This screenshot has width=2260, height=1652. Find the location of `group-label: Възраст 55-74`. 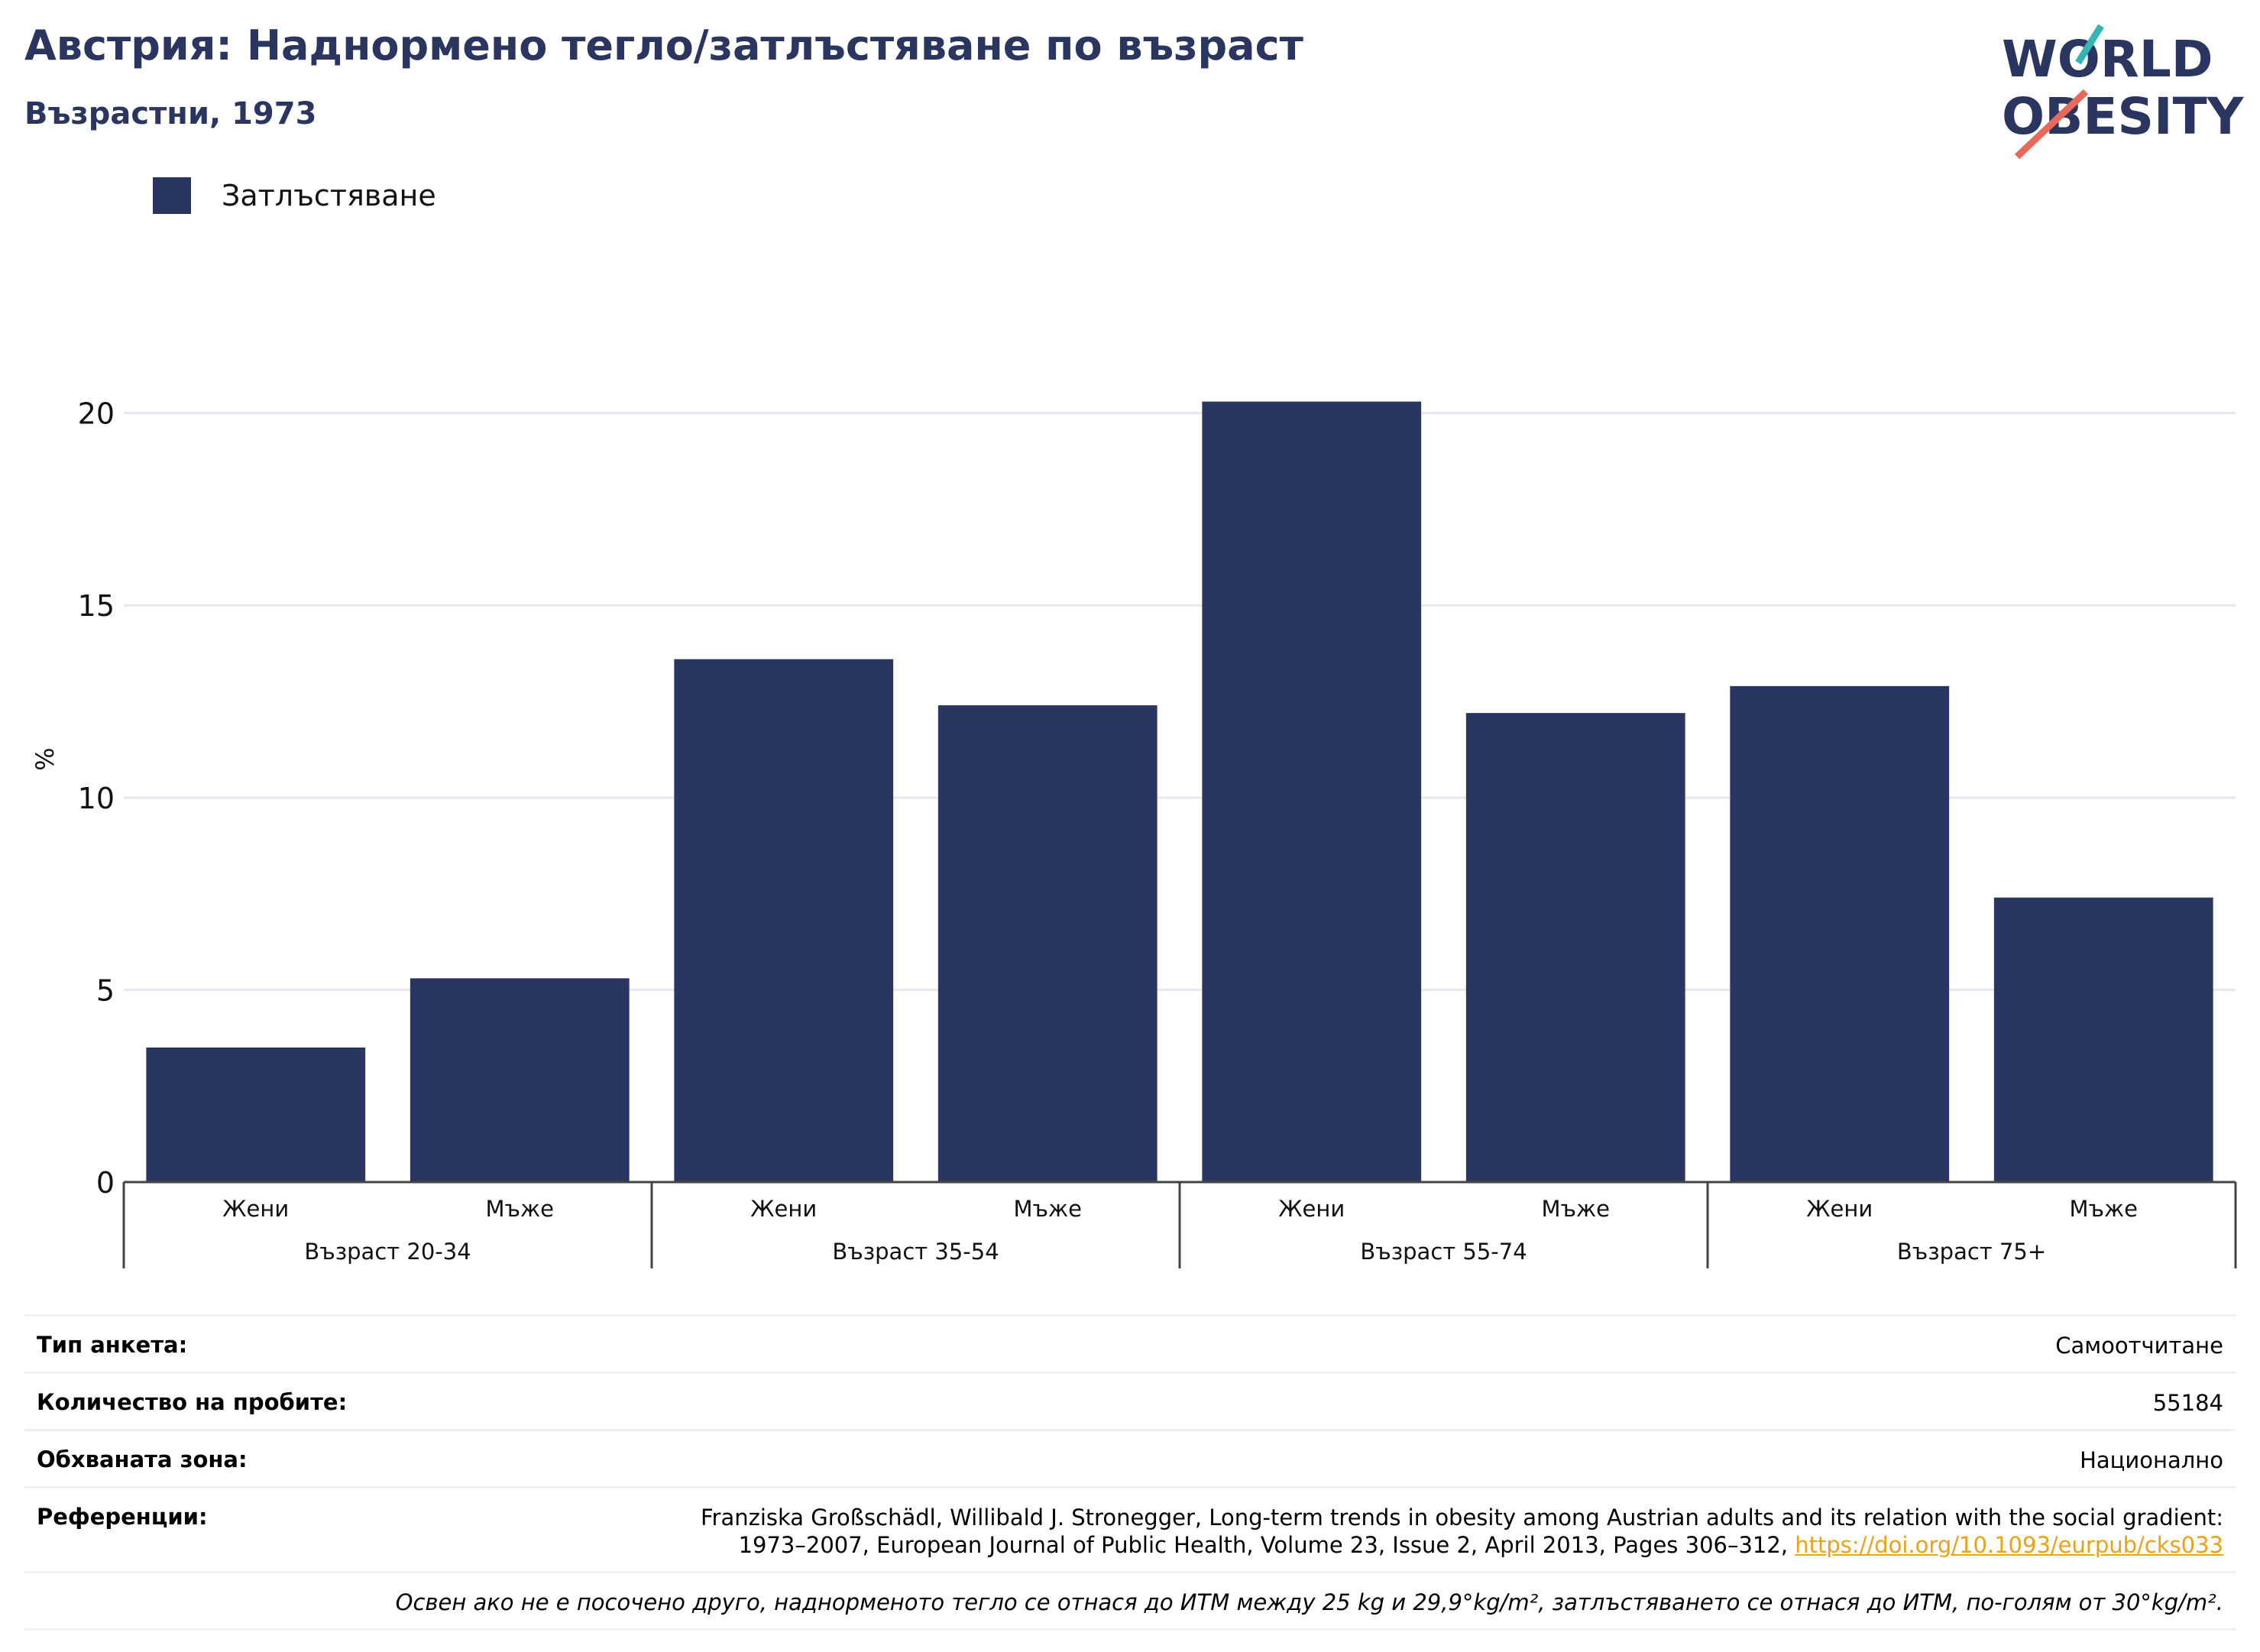

group-label: Възраст 55-74 is located at coordinates (1443, 1252).